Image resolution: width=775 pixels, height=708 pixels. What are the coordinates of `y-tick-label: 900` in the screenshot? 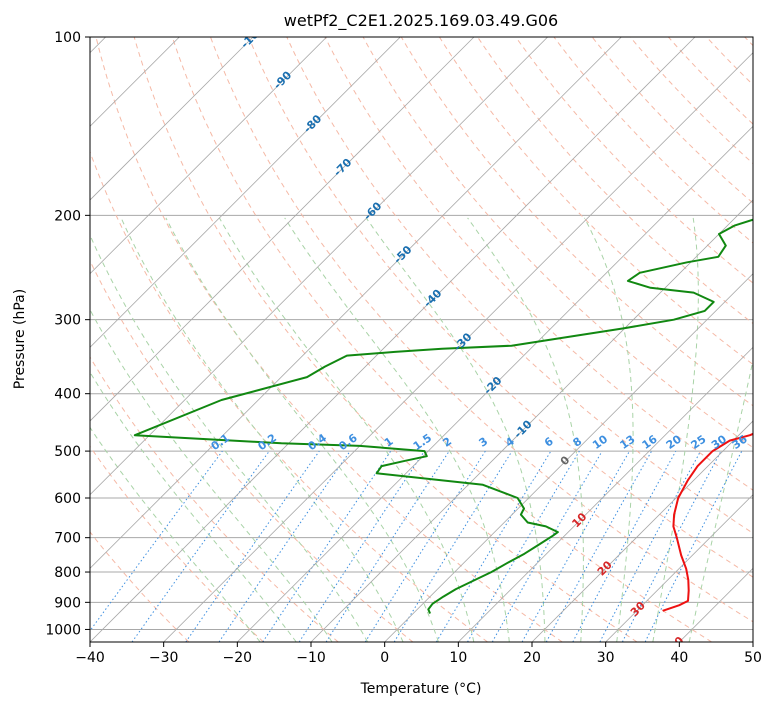 It's located at (67, 603).